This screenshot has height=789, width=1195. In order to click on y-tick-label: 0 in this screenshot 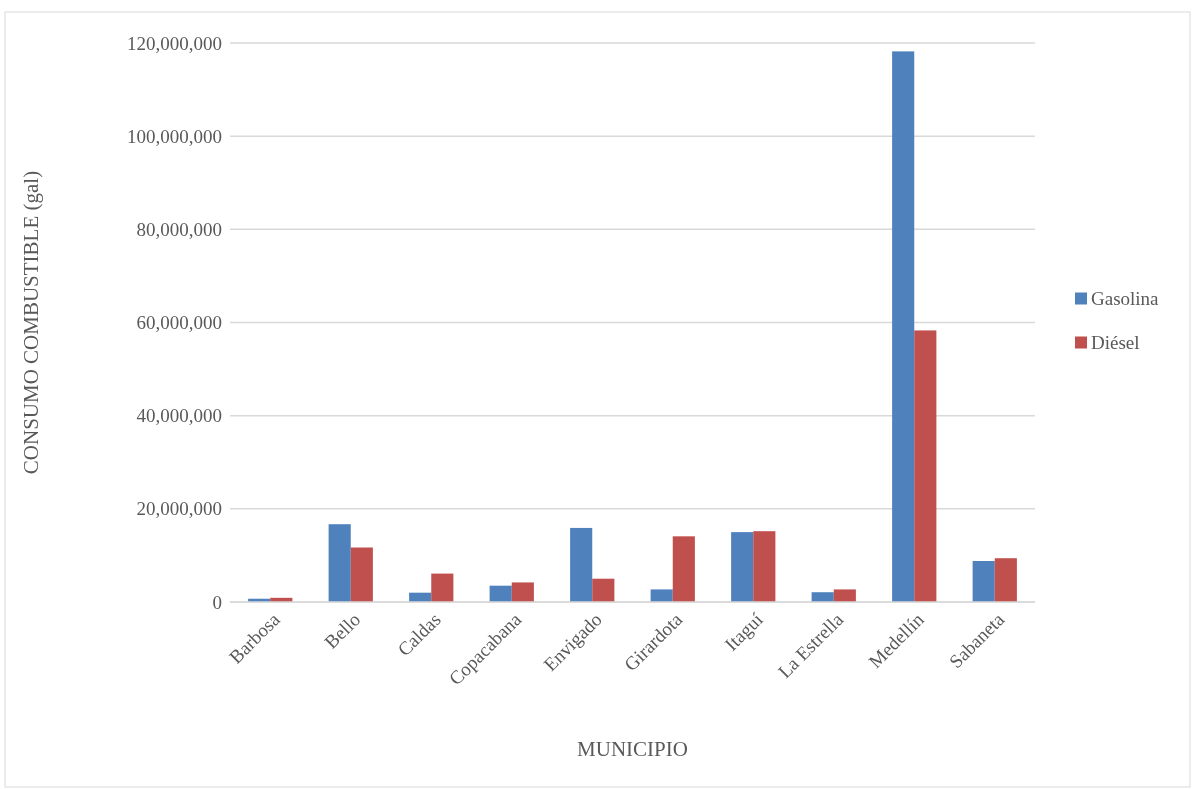, I will do `click(217, 602)`.